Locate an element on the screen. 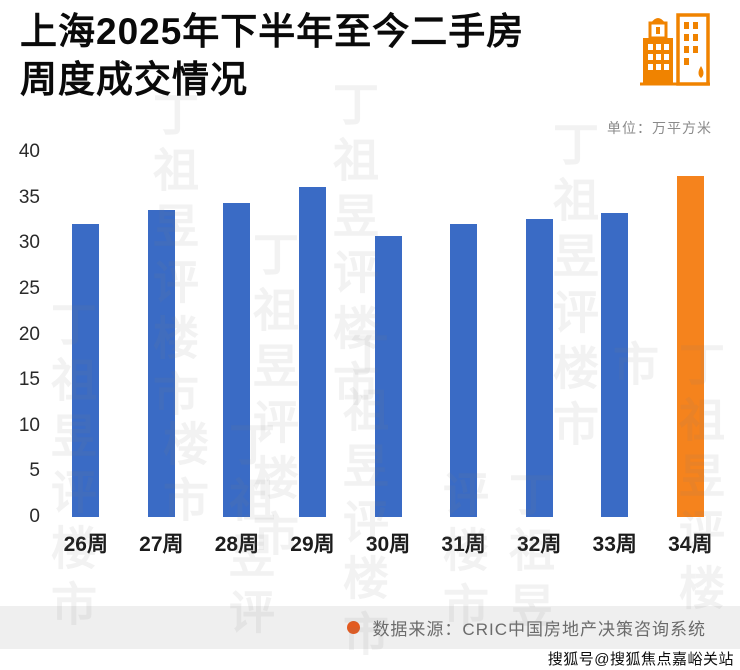 Image resolution: width=740 pixels, height=670 pixels. y-tick-label: 25 is located at coordinates (29, 288).